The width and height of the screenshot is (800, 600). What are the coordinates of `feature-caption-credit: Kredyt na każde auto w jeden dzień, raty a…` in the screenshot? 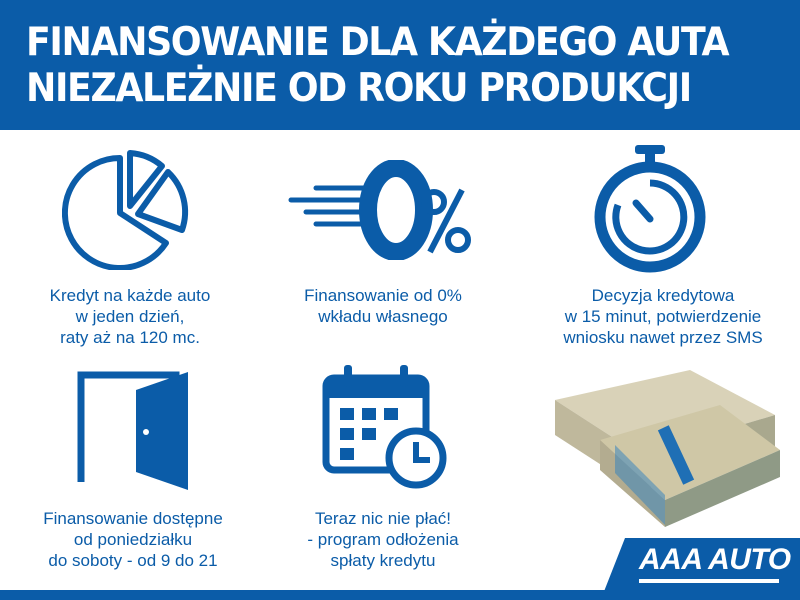 It's located at (130, 316).